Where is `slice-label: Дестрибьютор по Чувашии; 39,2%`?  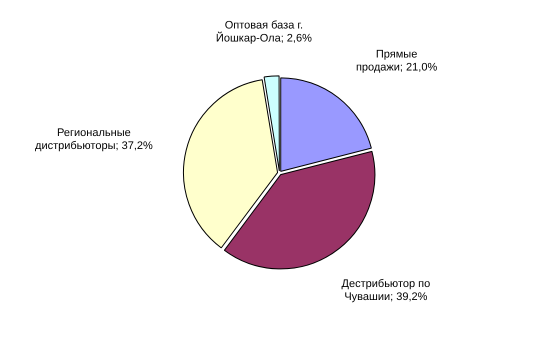 slice-label: Дестрибьютор по Чувашии; 39,2% is located at coordinates (386, 291).